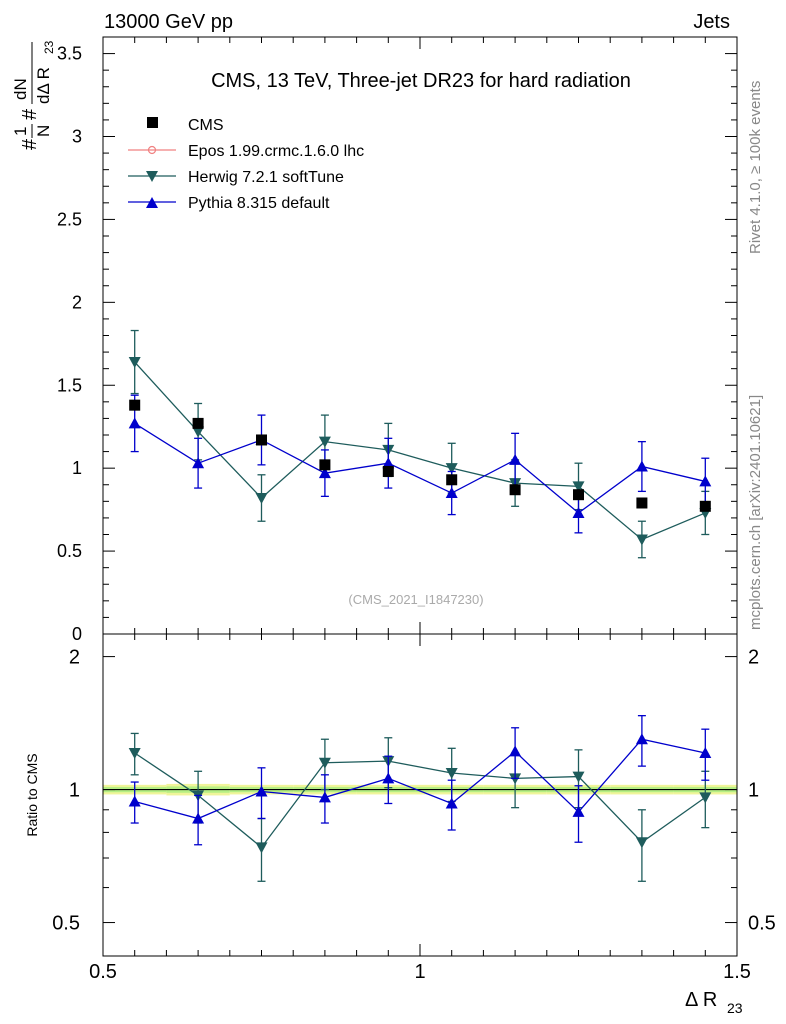 The image size is (786, 1024). I want to click on legend-cms-marker, so click(152, 122).